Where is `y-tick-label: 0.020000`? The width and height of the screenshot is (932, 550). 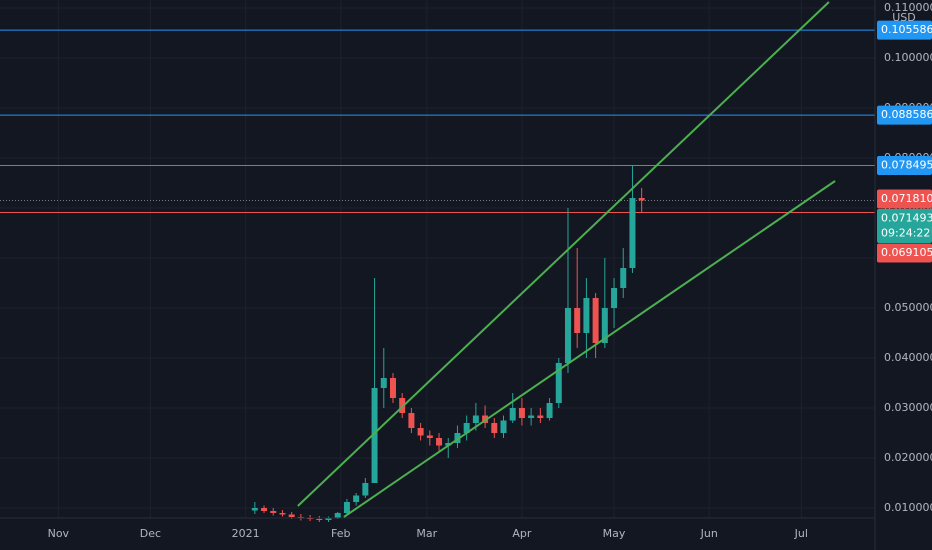 y-tick-label: 0.020000 is located at coordinates (908, 457).